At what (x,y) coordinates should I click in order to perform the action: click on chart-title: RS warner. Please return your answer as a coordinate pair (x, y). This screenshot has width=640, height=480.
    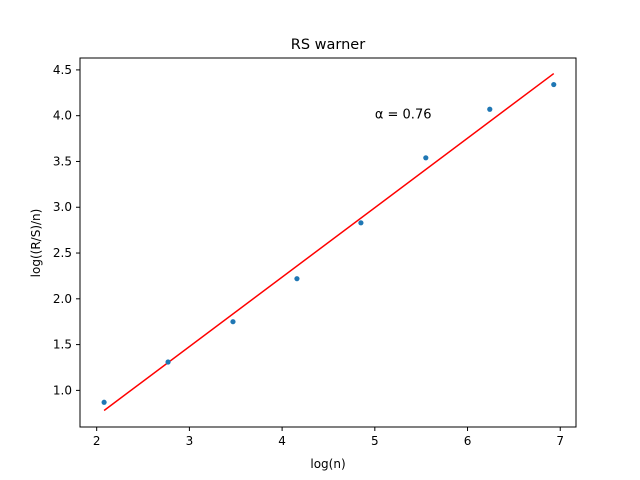
    Looking at the image, I should click on (328, 45).